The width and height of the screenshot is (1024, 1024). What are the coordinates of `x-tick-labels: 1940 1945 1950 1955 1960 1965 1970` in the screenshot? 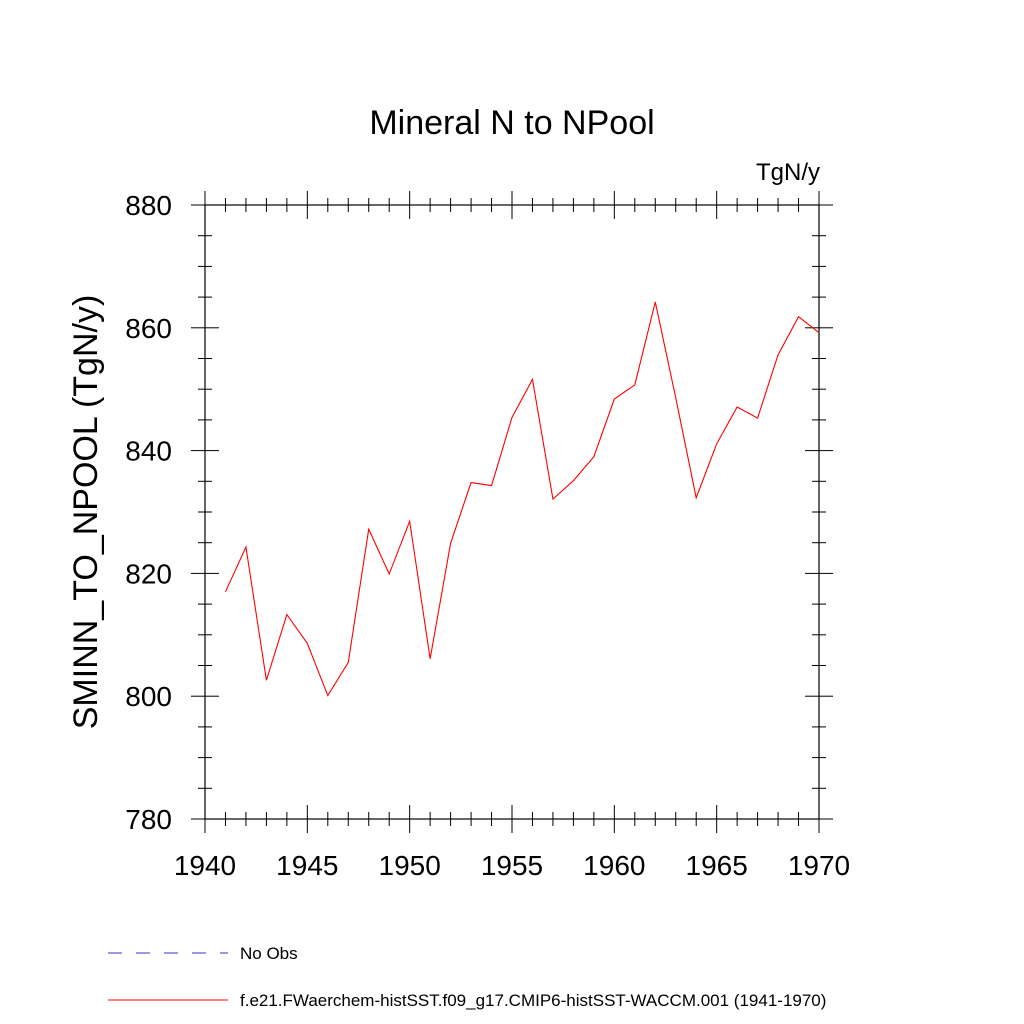 It's located at (512, 865).